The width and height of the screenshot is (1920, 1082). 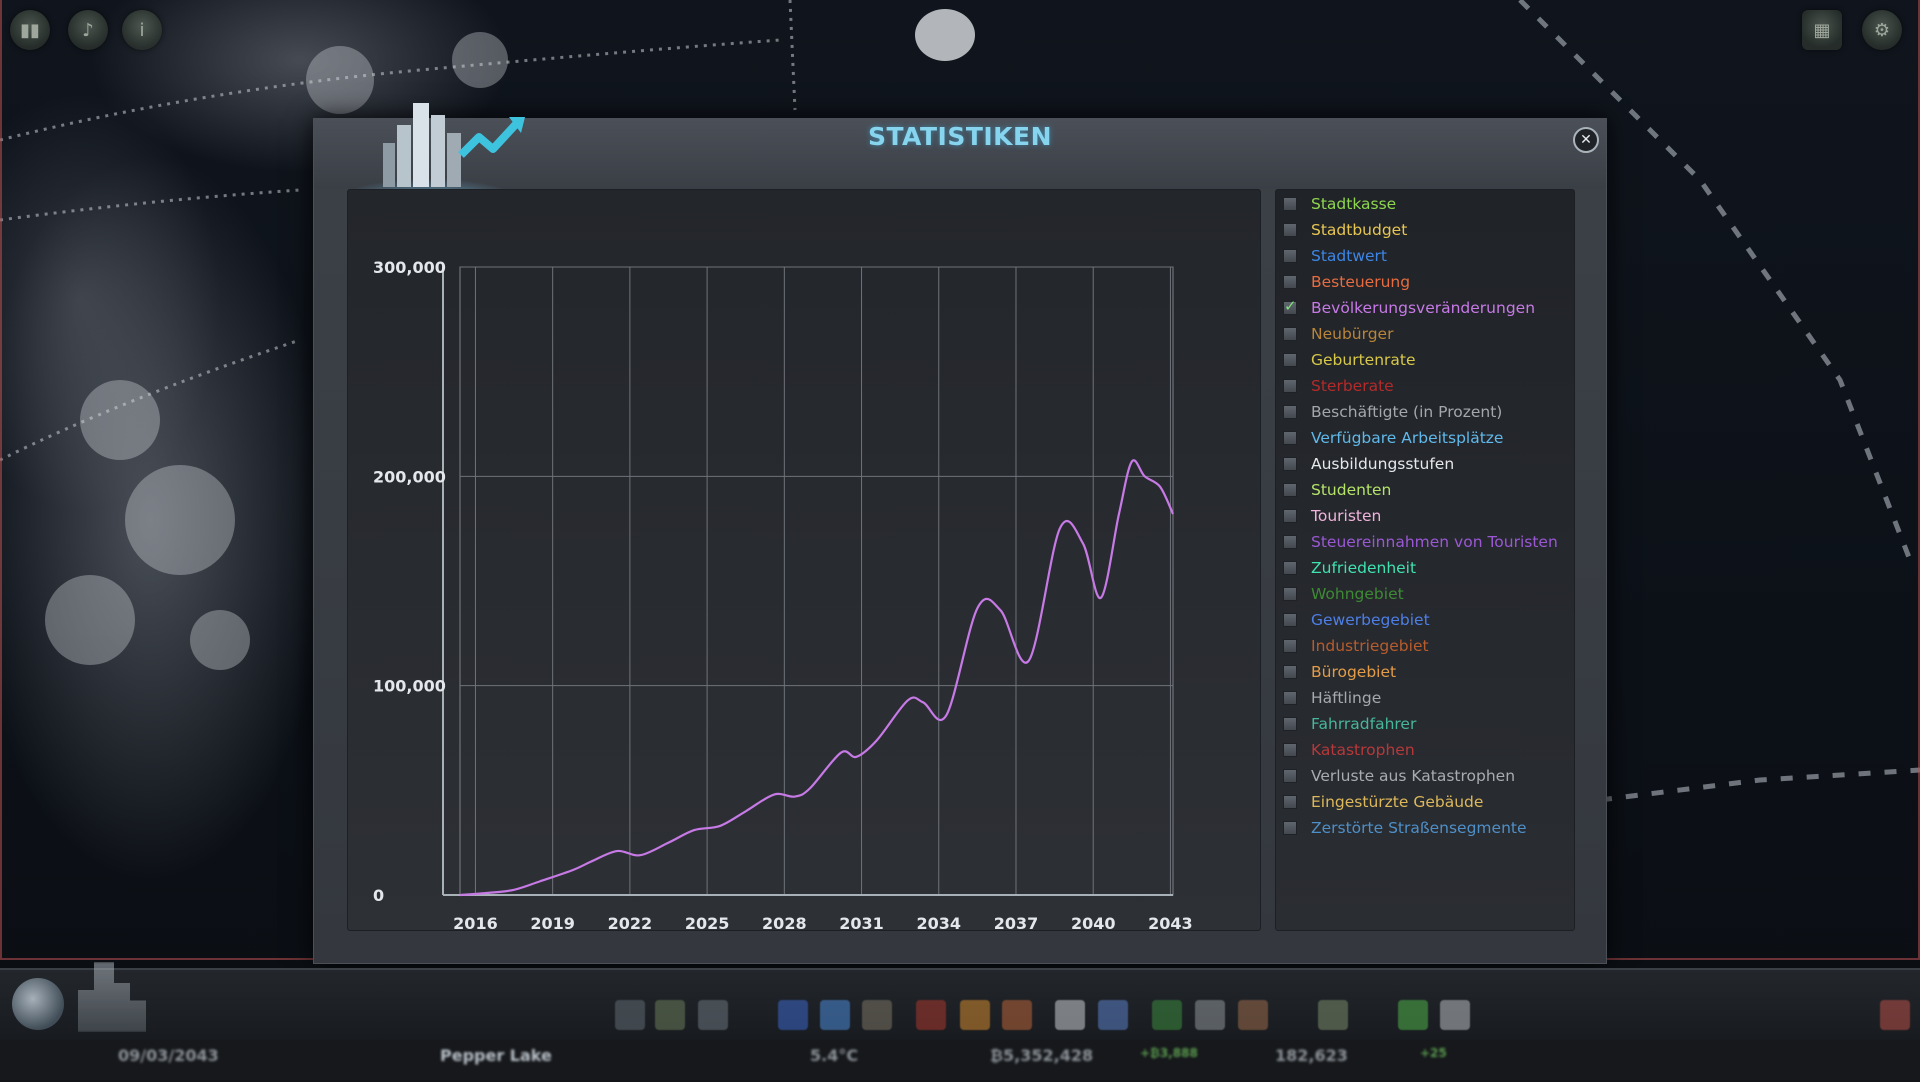 I want to click on map-icon: ▦, so click(x=1822, y=30).